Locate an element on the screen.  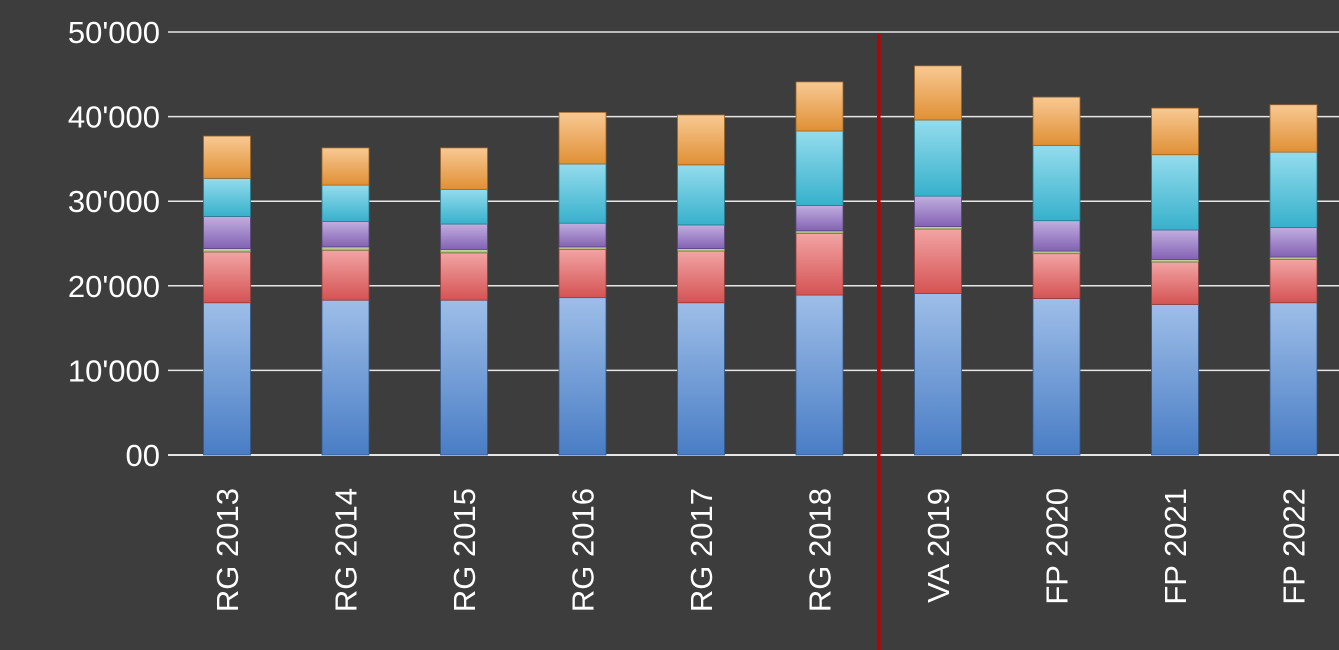
y-tick-label: 50'000 is located at coordinates (114, 32).